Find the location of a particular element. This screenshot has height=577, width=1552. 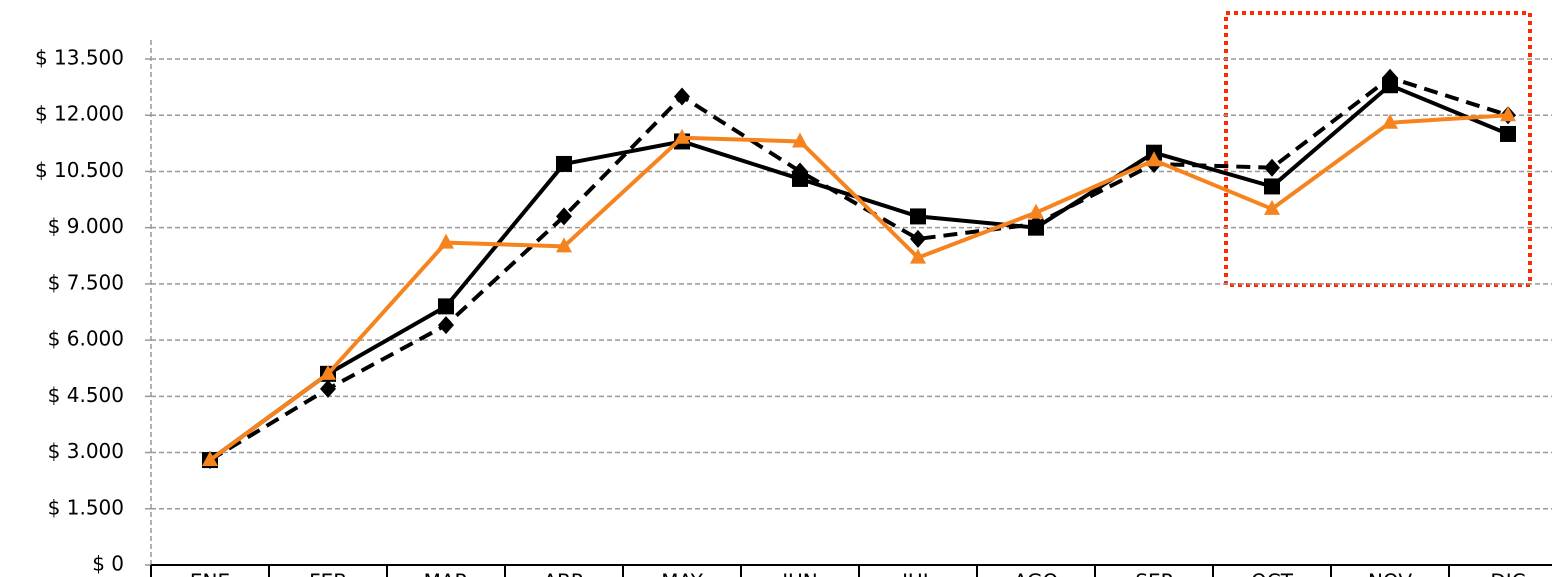

y-tick-label: $ 1.500 is located at coordinates (86, 507).